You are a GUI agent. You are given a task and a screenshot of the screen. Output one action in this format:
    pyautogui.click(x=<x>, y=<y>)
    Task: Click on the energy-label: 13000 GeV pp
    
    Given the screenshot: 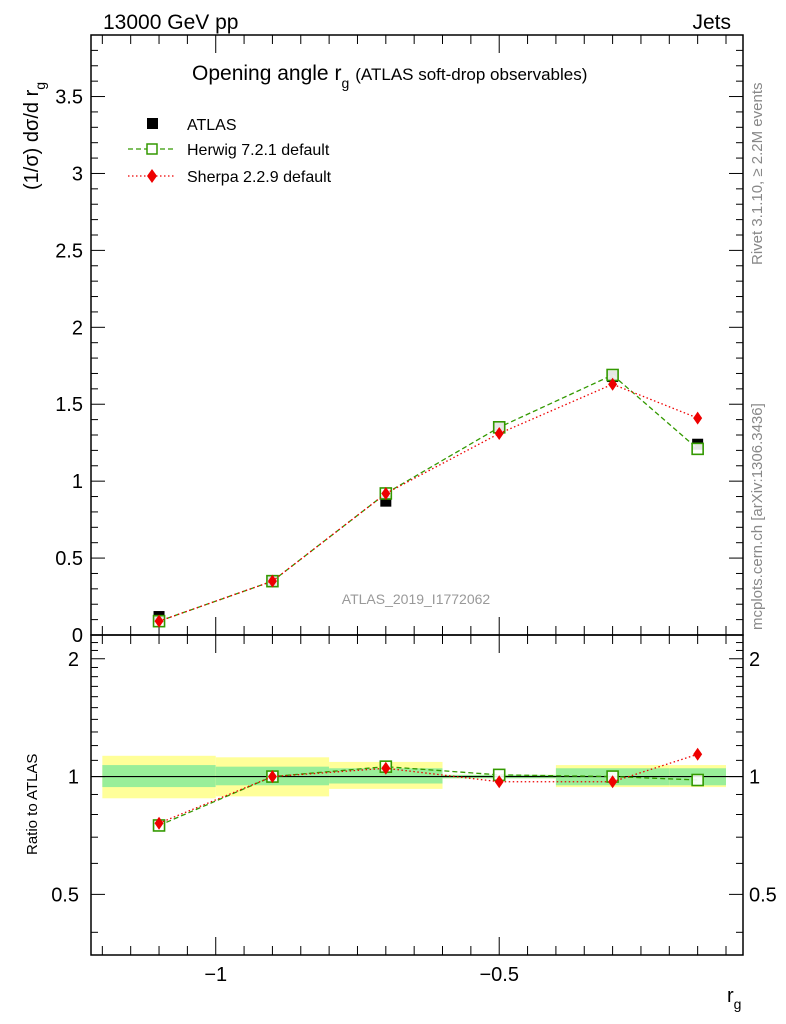 What is the action you would take?
    pyautogui.click(x=170, y=22)
    